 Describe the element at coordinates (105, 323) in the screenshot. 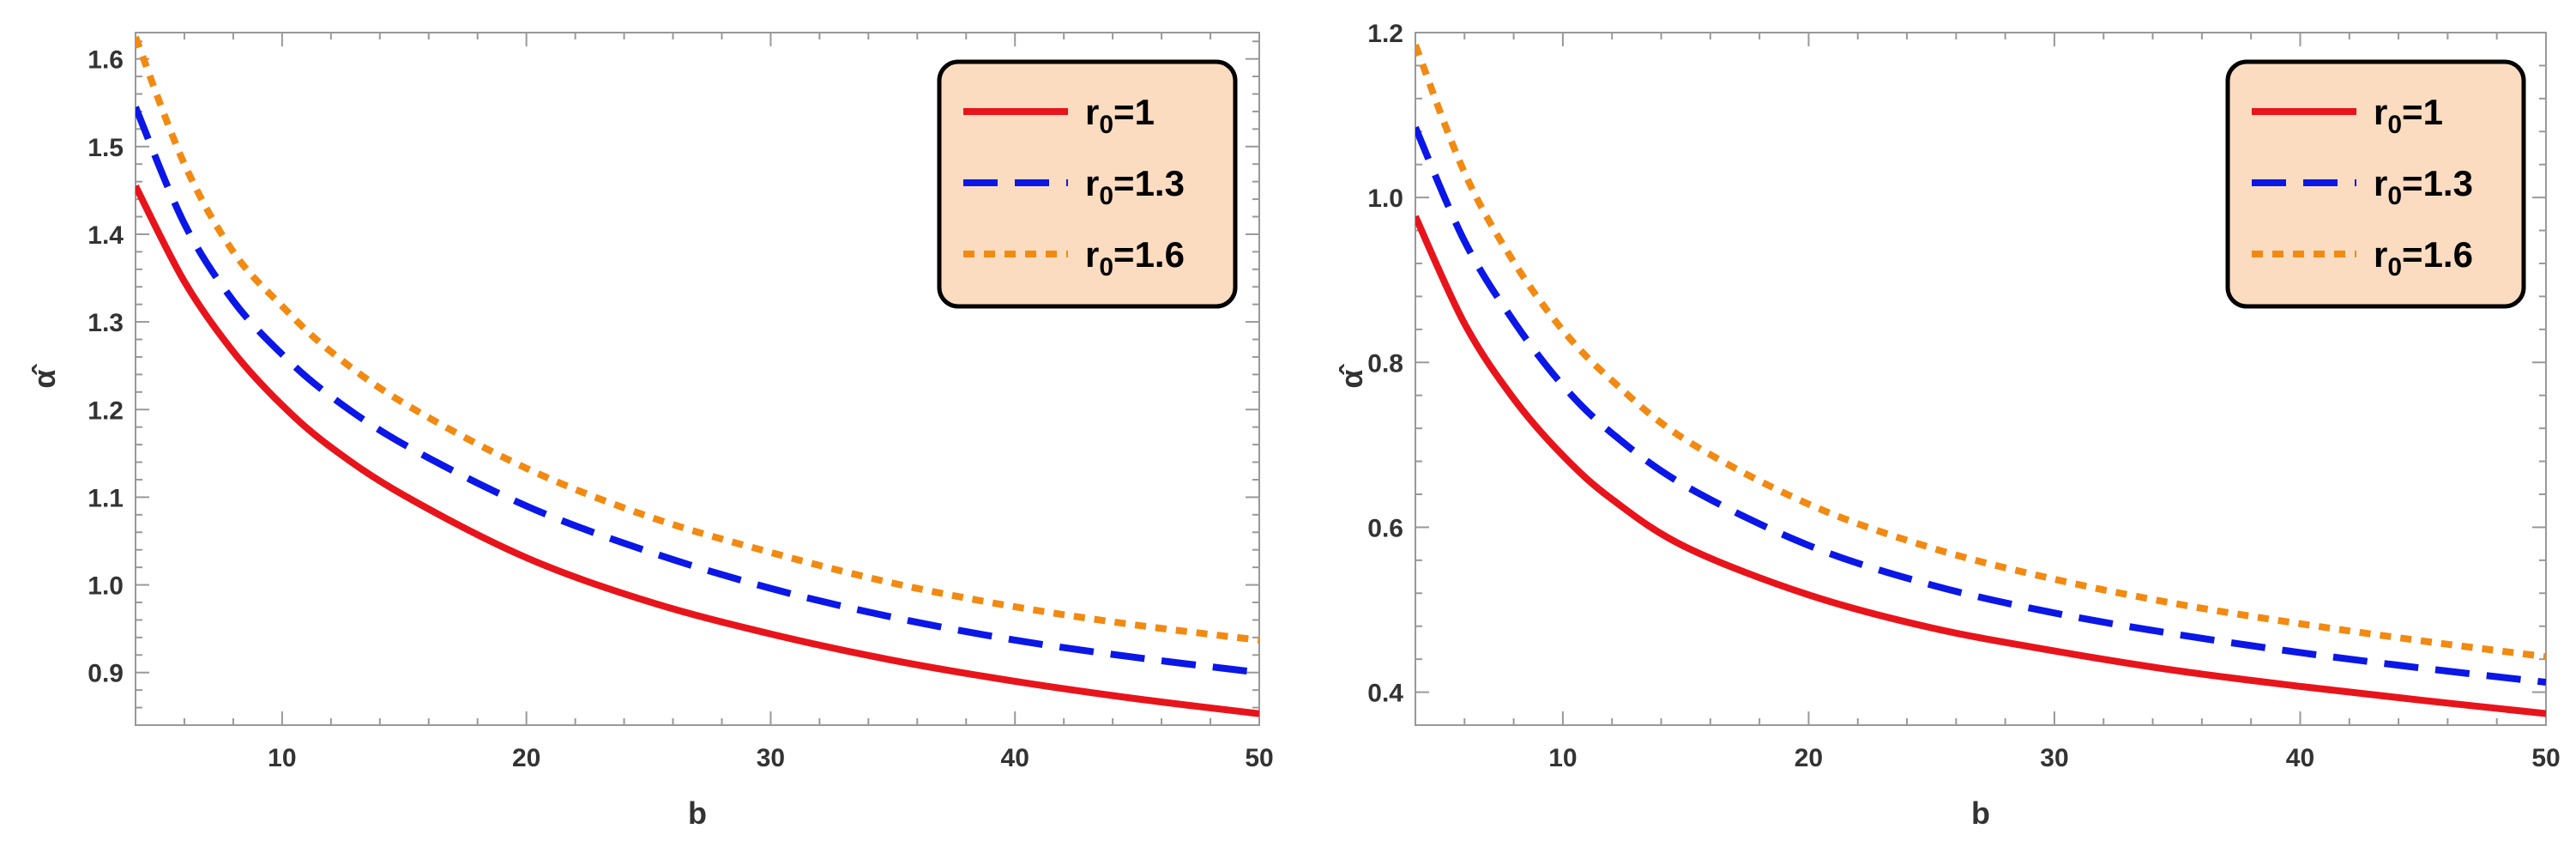

I see `y-tick-label: 1.3` at that location.